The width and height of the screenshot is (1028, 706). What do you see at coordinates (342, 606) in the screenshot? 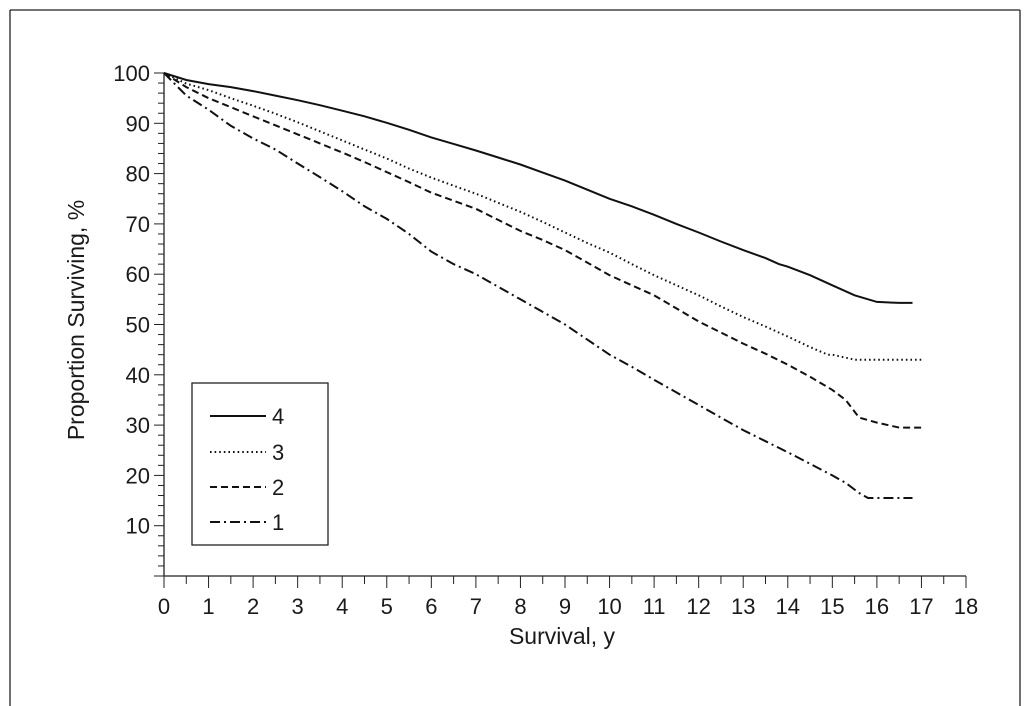
I see `x-tick-label: 4` at bounding box center [342, 606].